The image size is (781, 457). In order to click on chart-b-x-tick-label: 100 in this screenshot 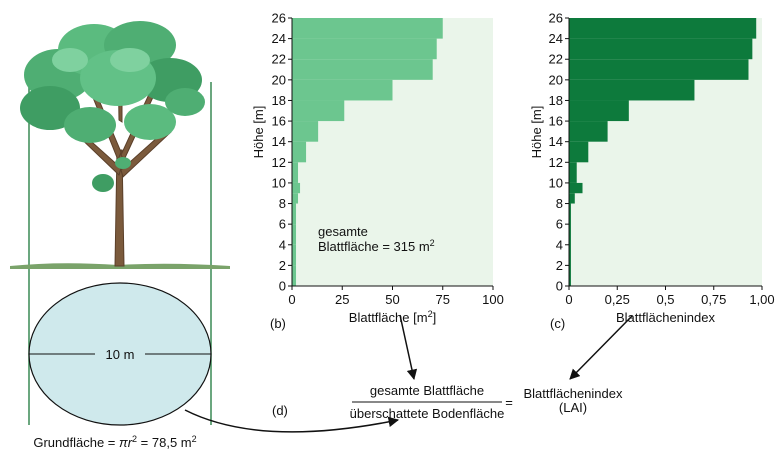, I will do `click(493, 299)`.